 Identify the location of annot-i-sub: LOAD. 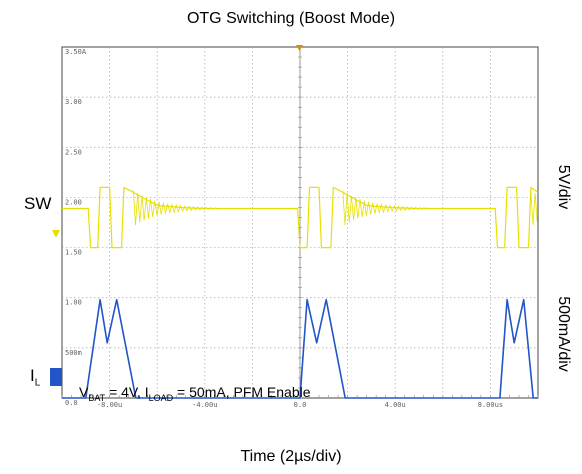
(161, 397).